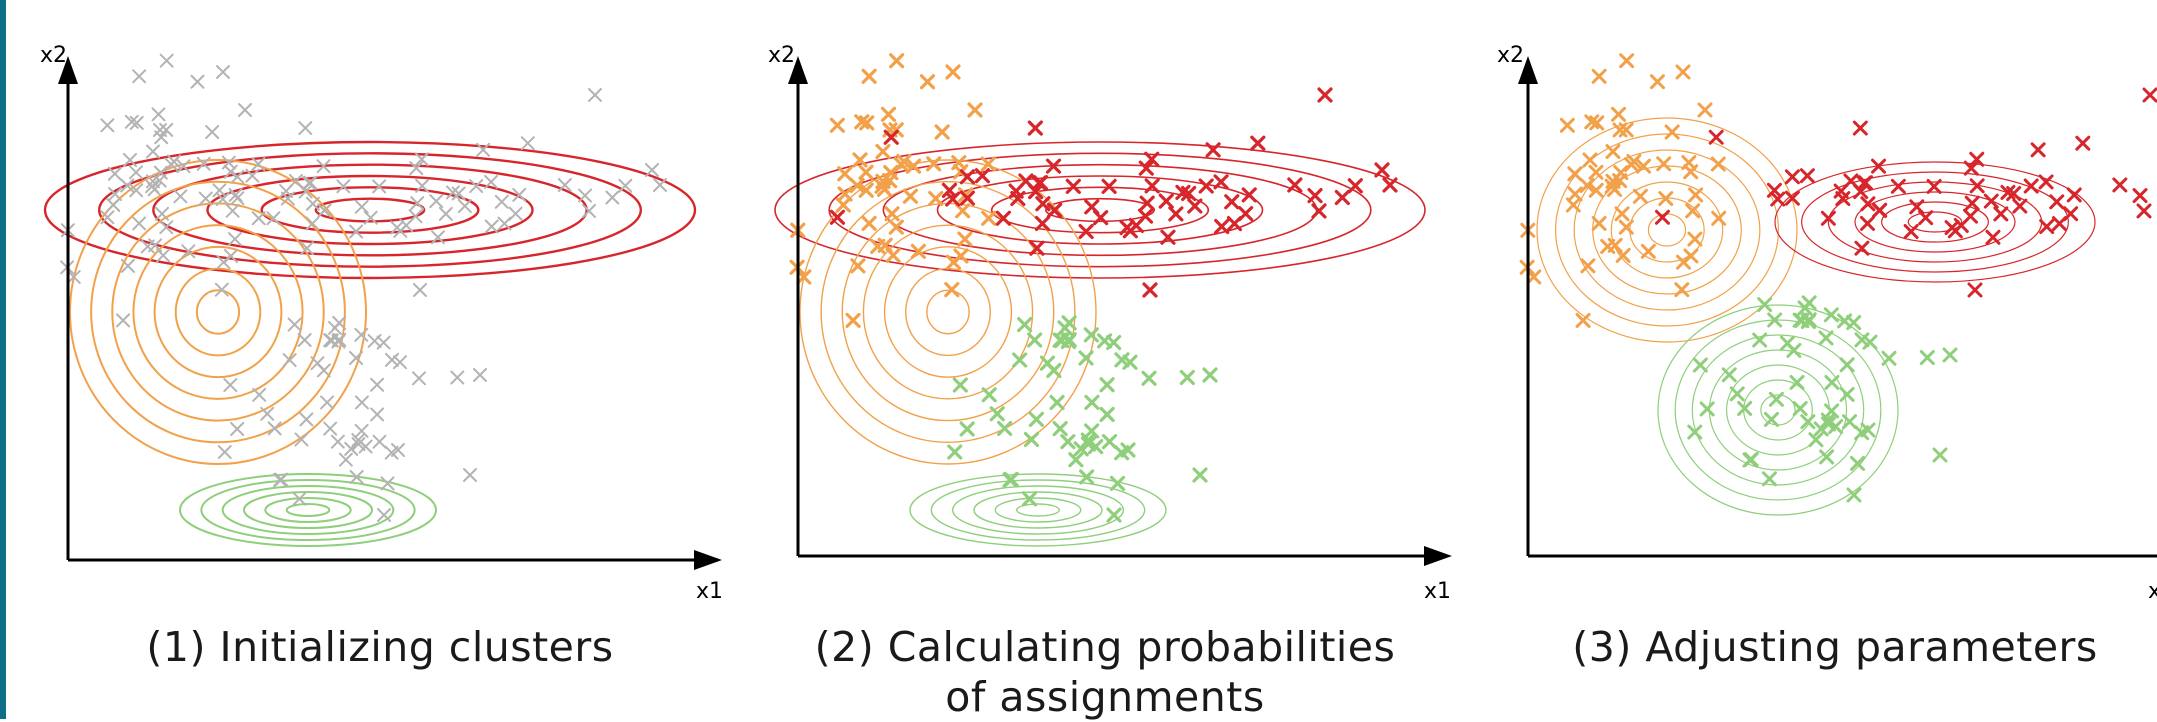  I want to click on panel-3-ellipses, so click(1816, 316).